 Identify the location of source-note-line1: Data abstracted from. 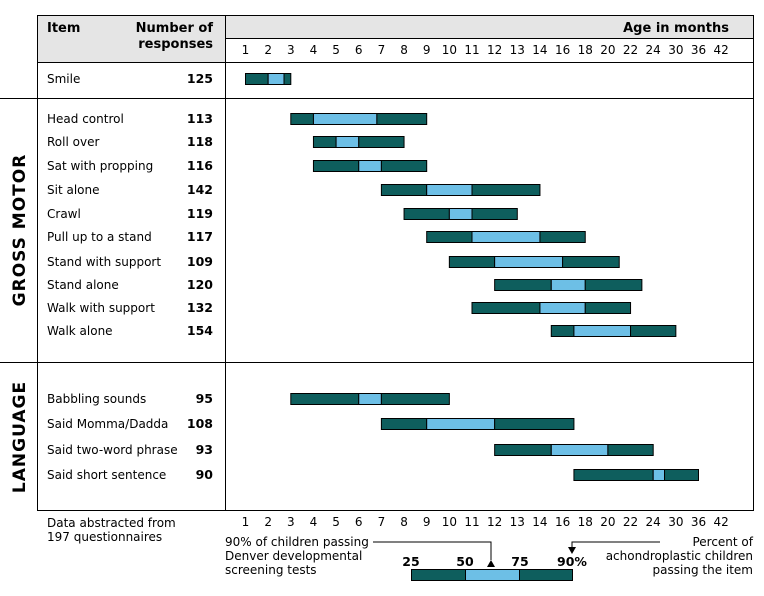
(111, 523).